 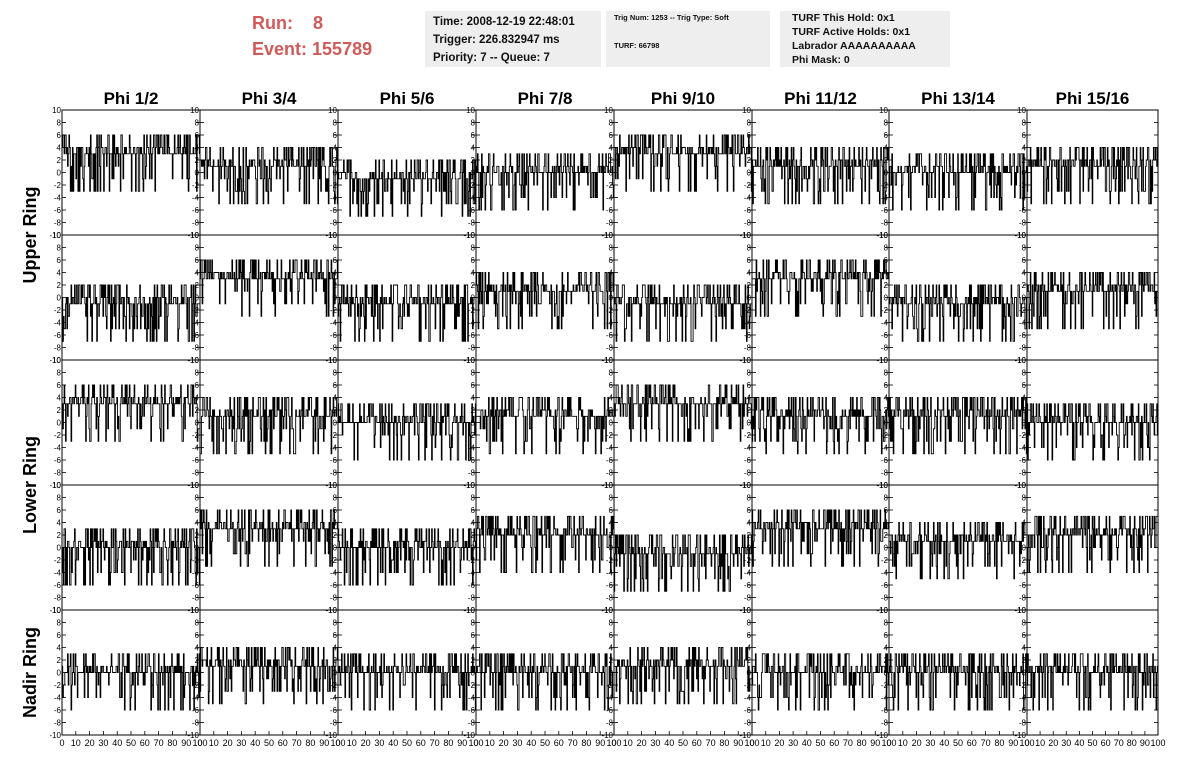 What do you see at coordinates (683, 743) in the screenshot?
I see `x-tick-label: 50` at bounding box center [683, 743].